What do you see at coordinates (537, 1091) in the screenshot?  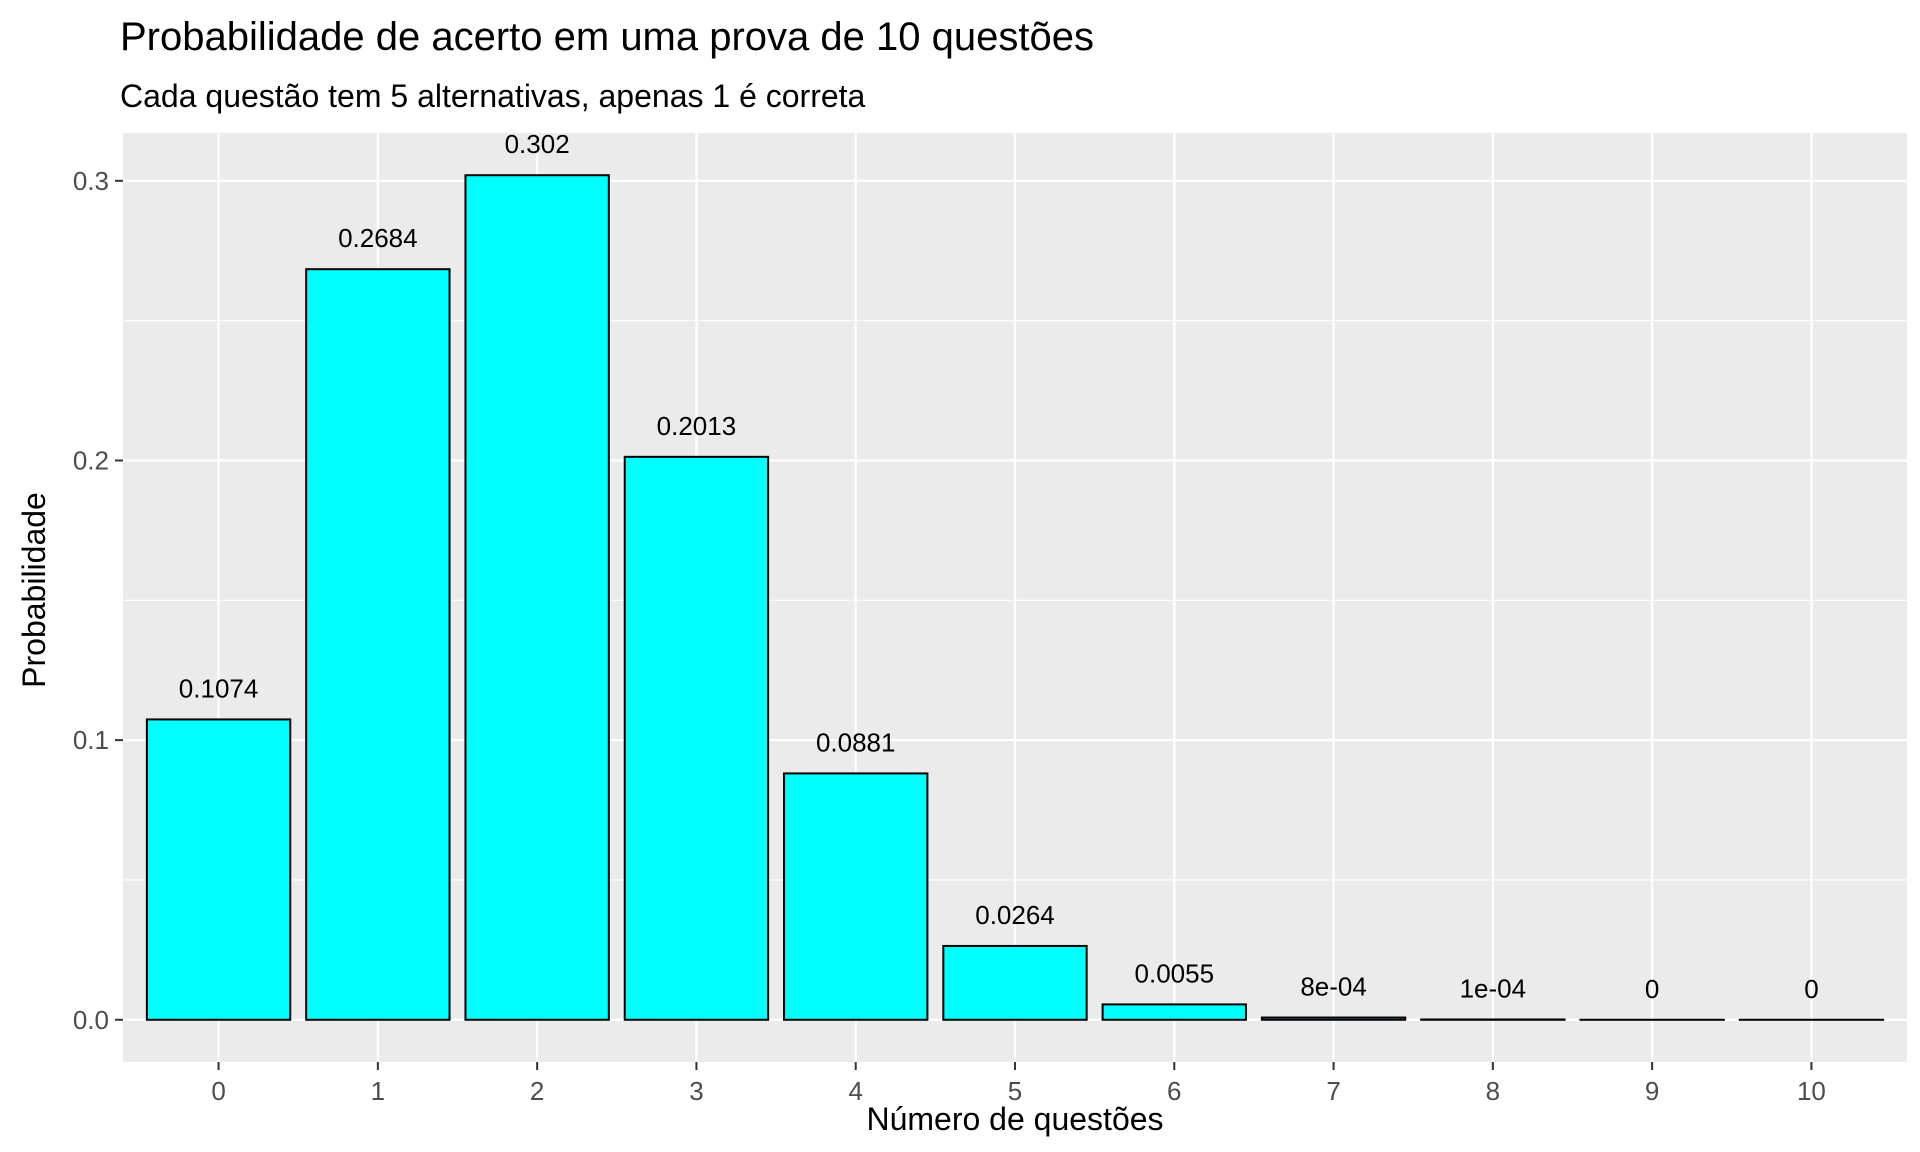 I see `x-tick-label: 2` at bounding box center [537, 1091].